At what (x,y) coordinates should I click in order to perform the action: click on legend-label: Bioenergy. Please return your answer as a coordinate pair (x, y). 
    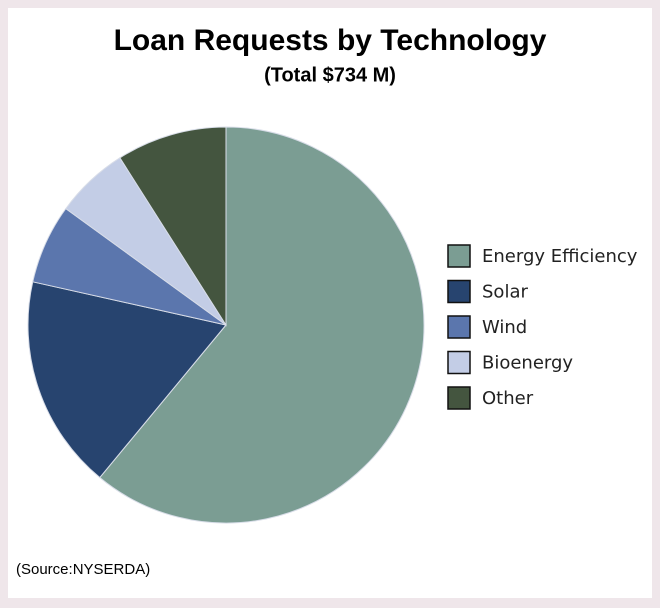
    Looking at the image, I should click on (527, 363).